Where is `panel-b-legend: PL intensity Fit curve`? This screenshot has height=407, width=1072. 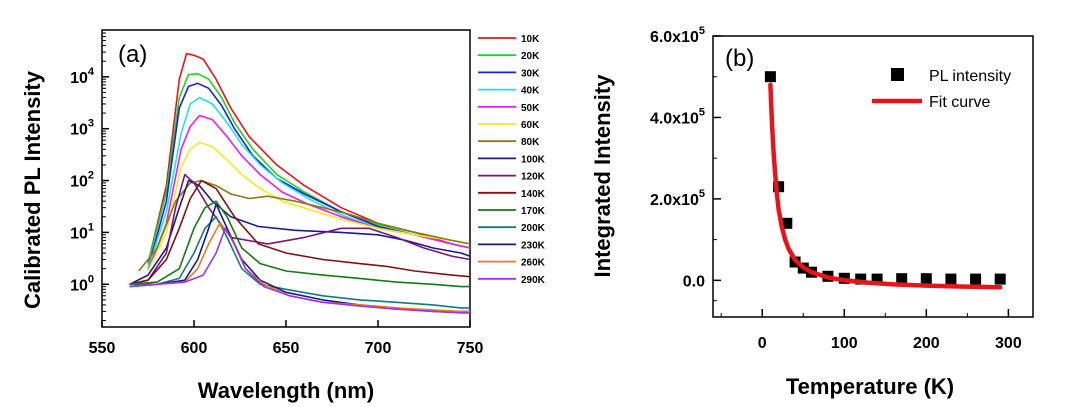
panel-b-legend: PL intensity Fit curve is located at coordinates (941, 89).